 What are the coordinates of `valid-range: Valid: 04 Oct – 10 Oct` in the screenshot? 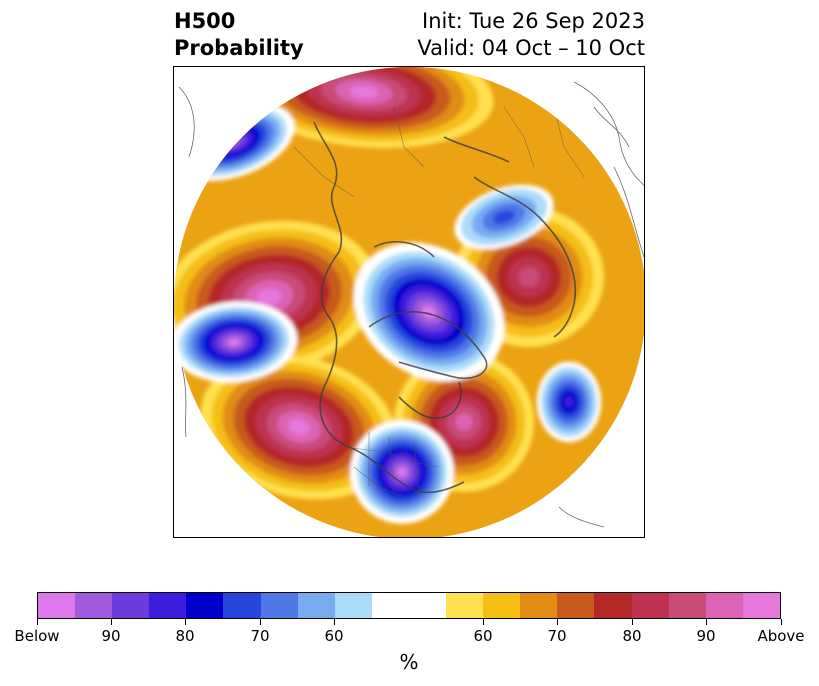 It's located at (531, 48).